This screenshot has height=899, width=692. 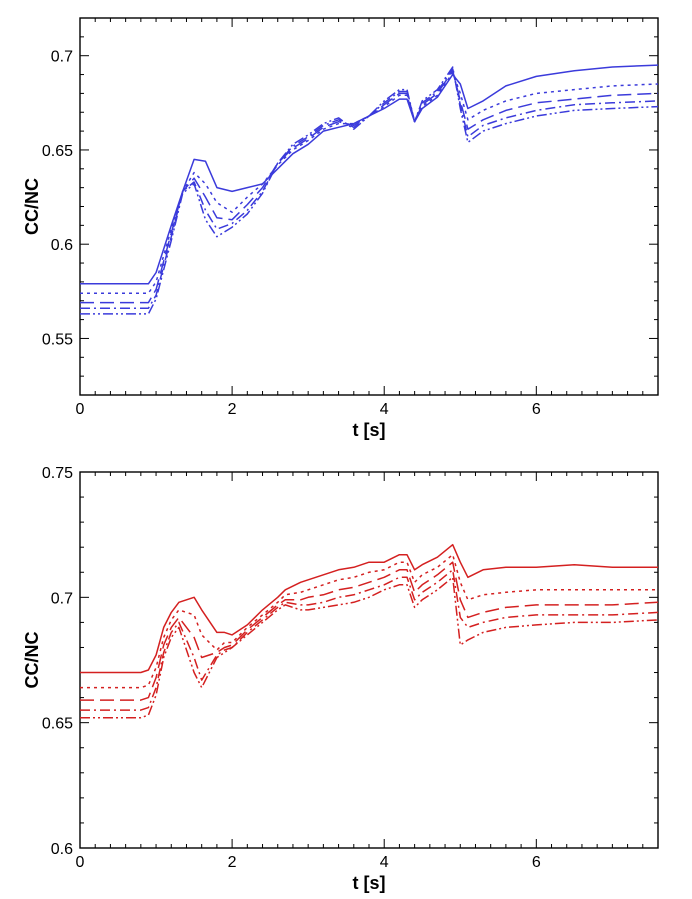 I want to click on series-line-dashdotdot, so click(x=369, y=647).